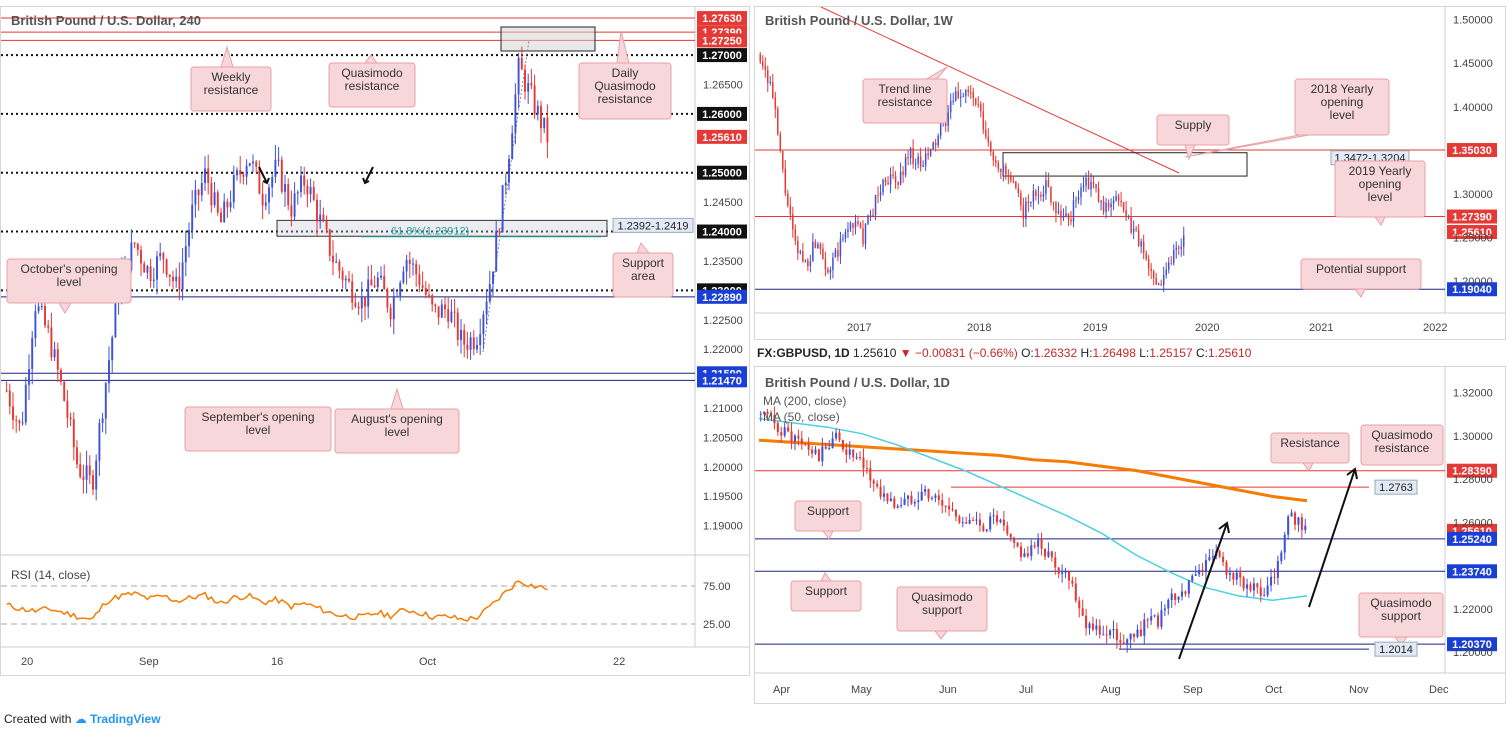 This screenshot has width=1508, height=736. I want to click on h4-daily-qm-callout-box, so click(625, 91).